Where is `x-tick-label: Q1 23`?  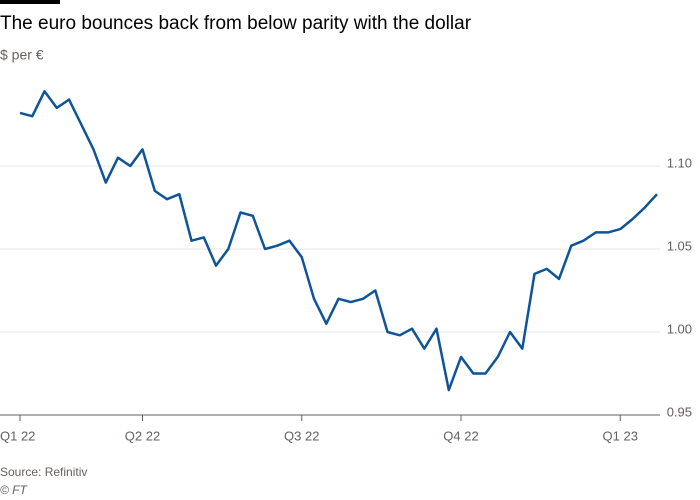
x-tick-label: Q1 23 is located at coordinates (620, 435).